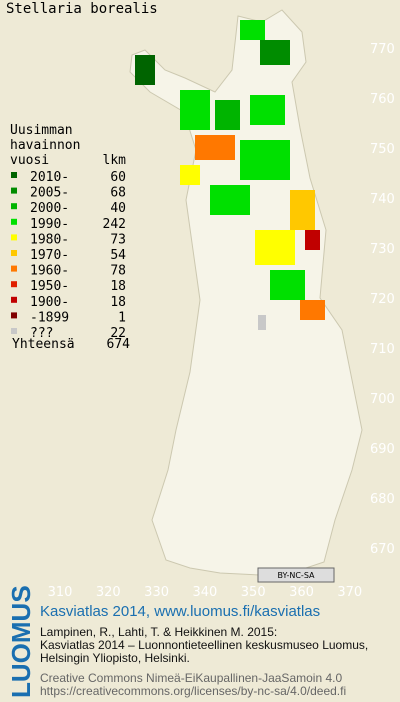 The height and width of the screenshot is (702, 400). I want to click on y-tick-label: 750, so click(382, 149).